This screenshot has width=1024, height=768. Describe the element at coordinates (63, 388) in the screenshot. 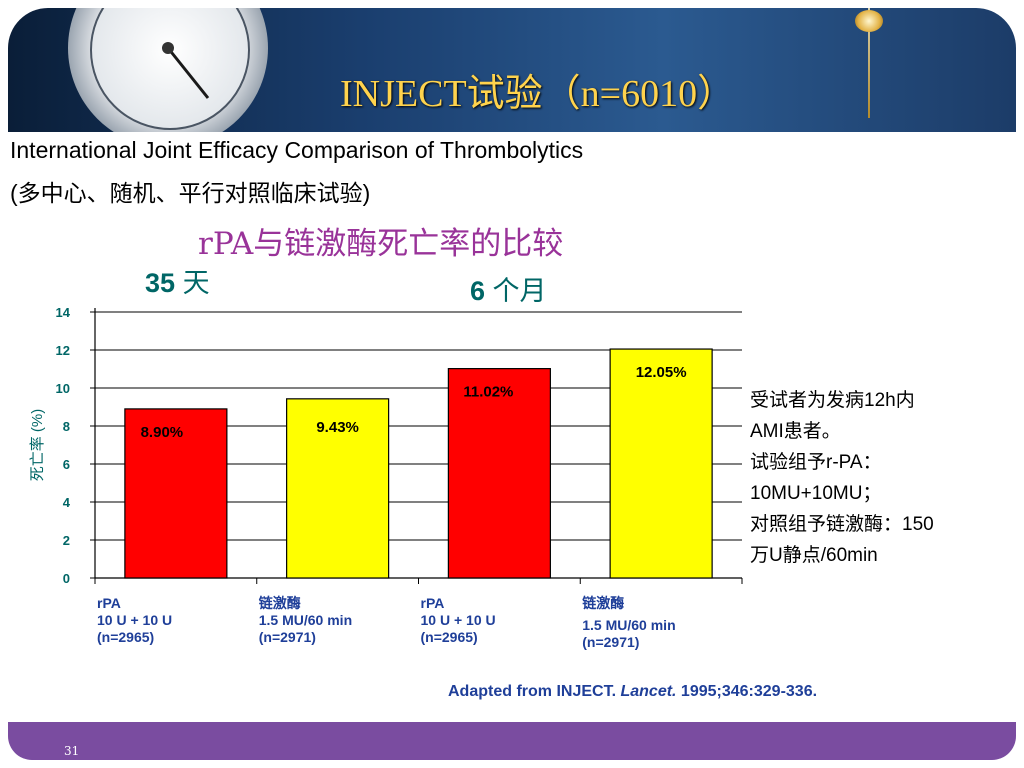

I see `y-tick-label: 10` at that location.